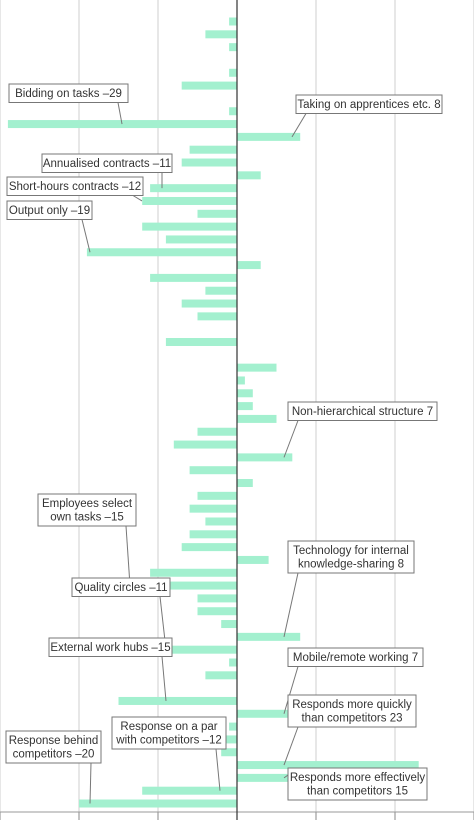  Describe the element at coordinates (168, 727) in the screenshot. I see `callout-label: Response on a par` at that location.